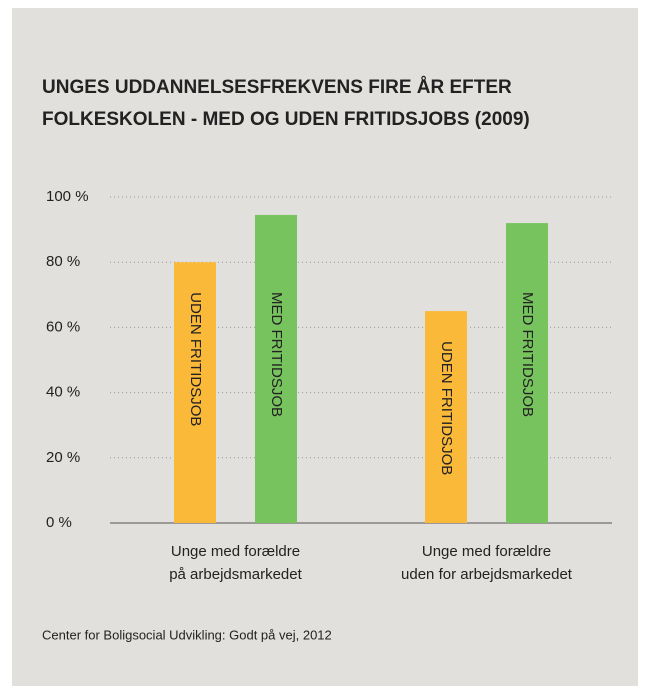  What do you see at coordinates (487, 574) in the screenshot?
I see `x-tick-label: uden for arbejdsmarkedet` at bounding box center [487, 574].